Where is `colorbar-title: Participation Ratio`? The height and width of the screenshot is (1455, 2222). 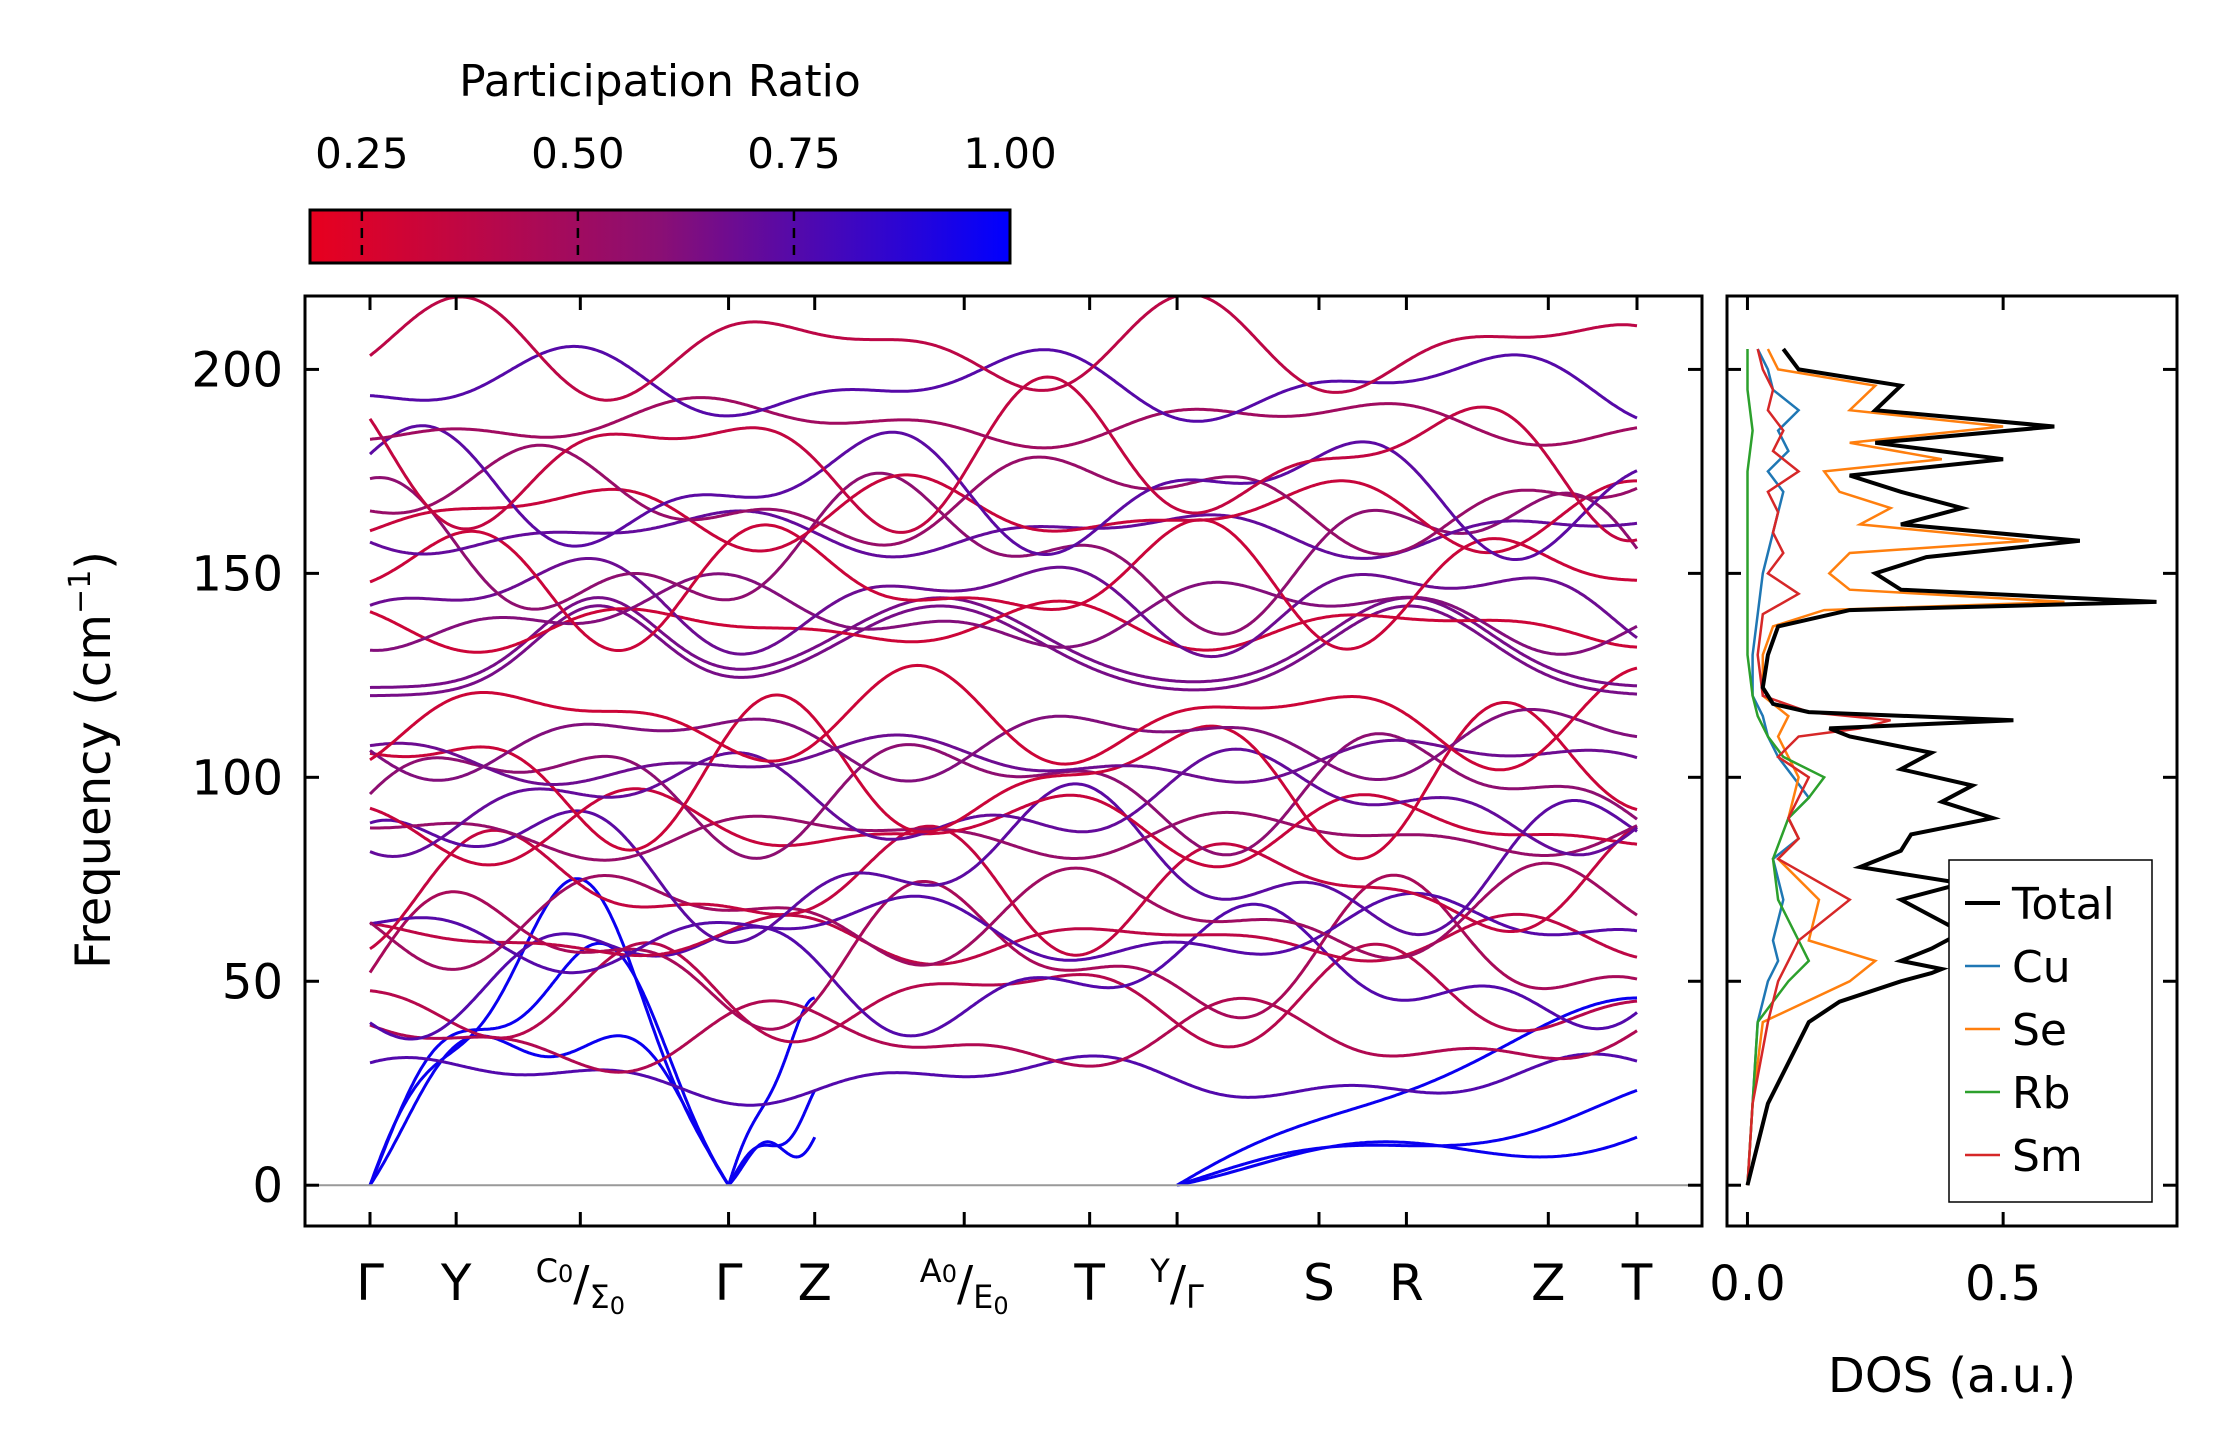
colorbar-title: Participation Ratio is located at coordinates (660, 81).